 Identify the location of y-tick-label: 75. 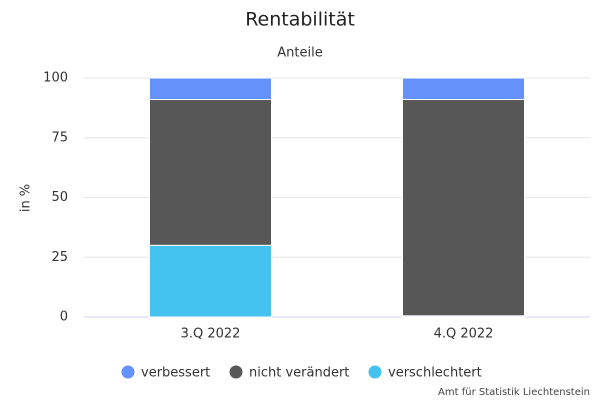
(59, 137).